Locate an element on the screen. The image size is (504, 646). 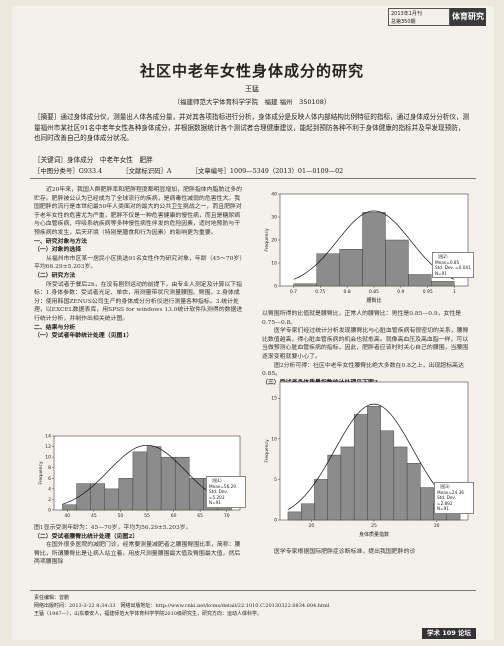
histogram-svg: 0 5 10 15 20 25 30 Frequency 身体质量指数 is located at coordinates (366, 459).